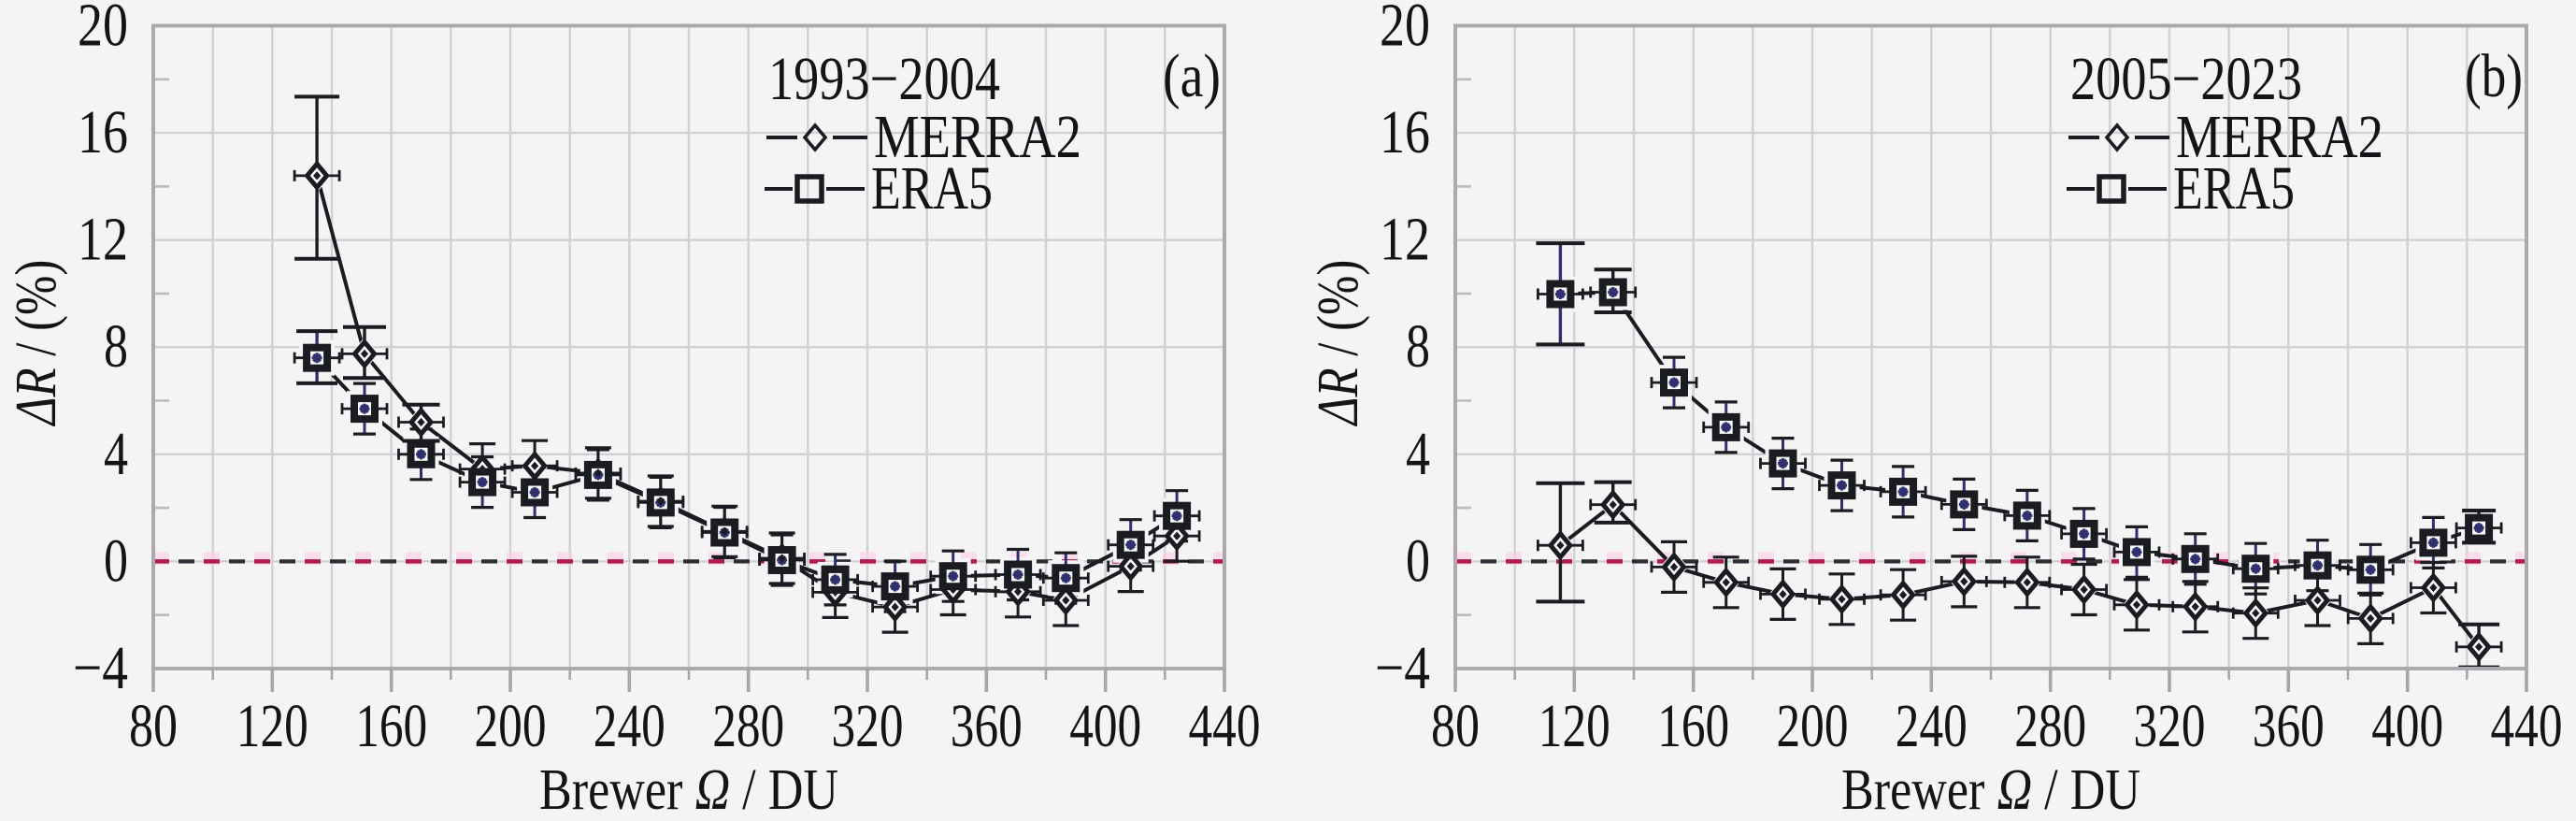 This screenshot has width=2576, height=821. Describe the element at coordinates (2494, 76) in the screenshot. I see `svg-text: (b)` at that location.